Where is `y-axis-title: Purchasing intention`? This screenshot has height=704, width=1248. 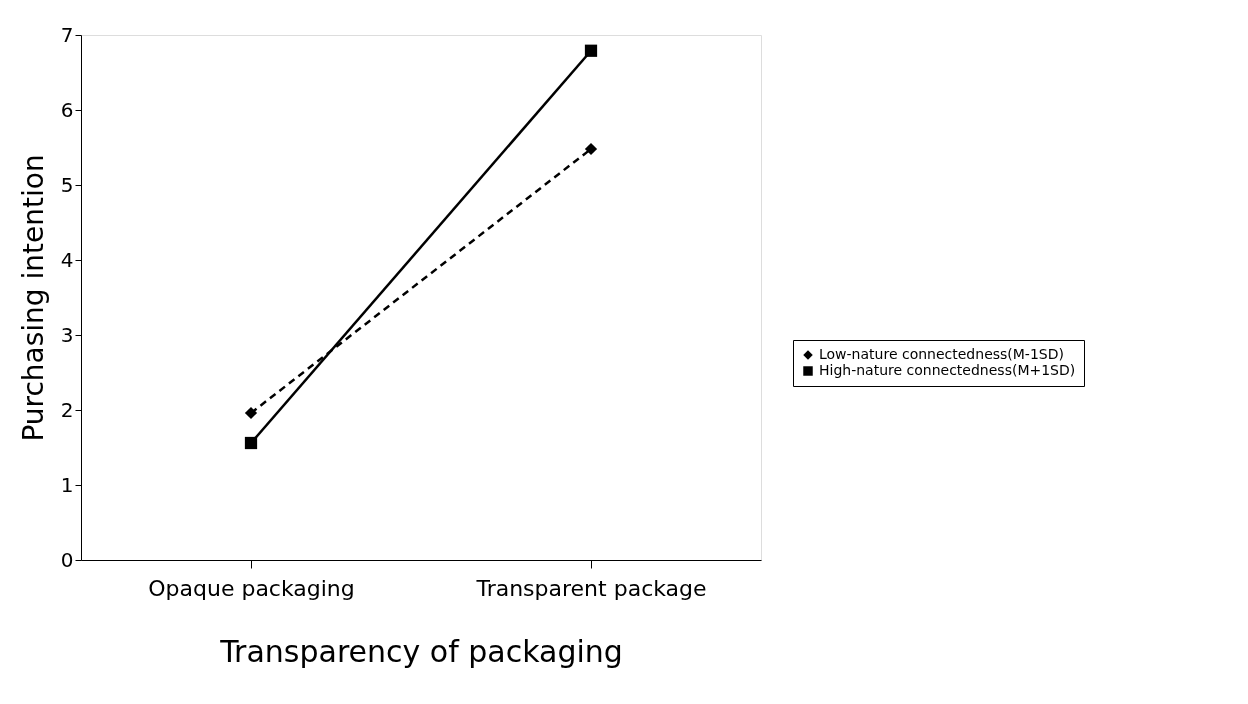 y-axis-title: Purchasing intention is located at coordinates (33, 298).